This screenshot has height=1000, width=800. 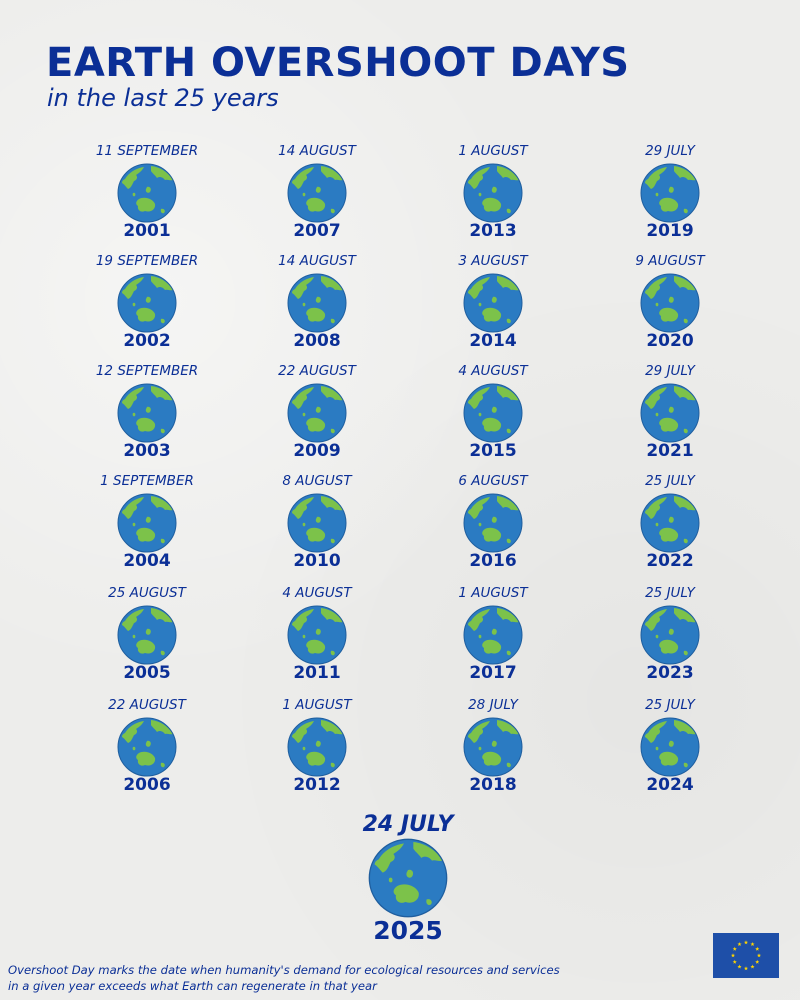 What do you see at coordinates (147, 341) in the screenshot?
I see `overshoot-year: 2002` at bounding box center [147, 341].